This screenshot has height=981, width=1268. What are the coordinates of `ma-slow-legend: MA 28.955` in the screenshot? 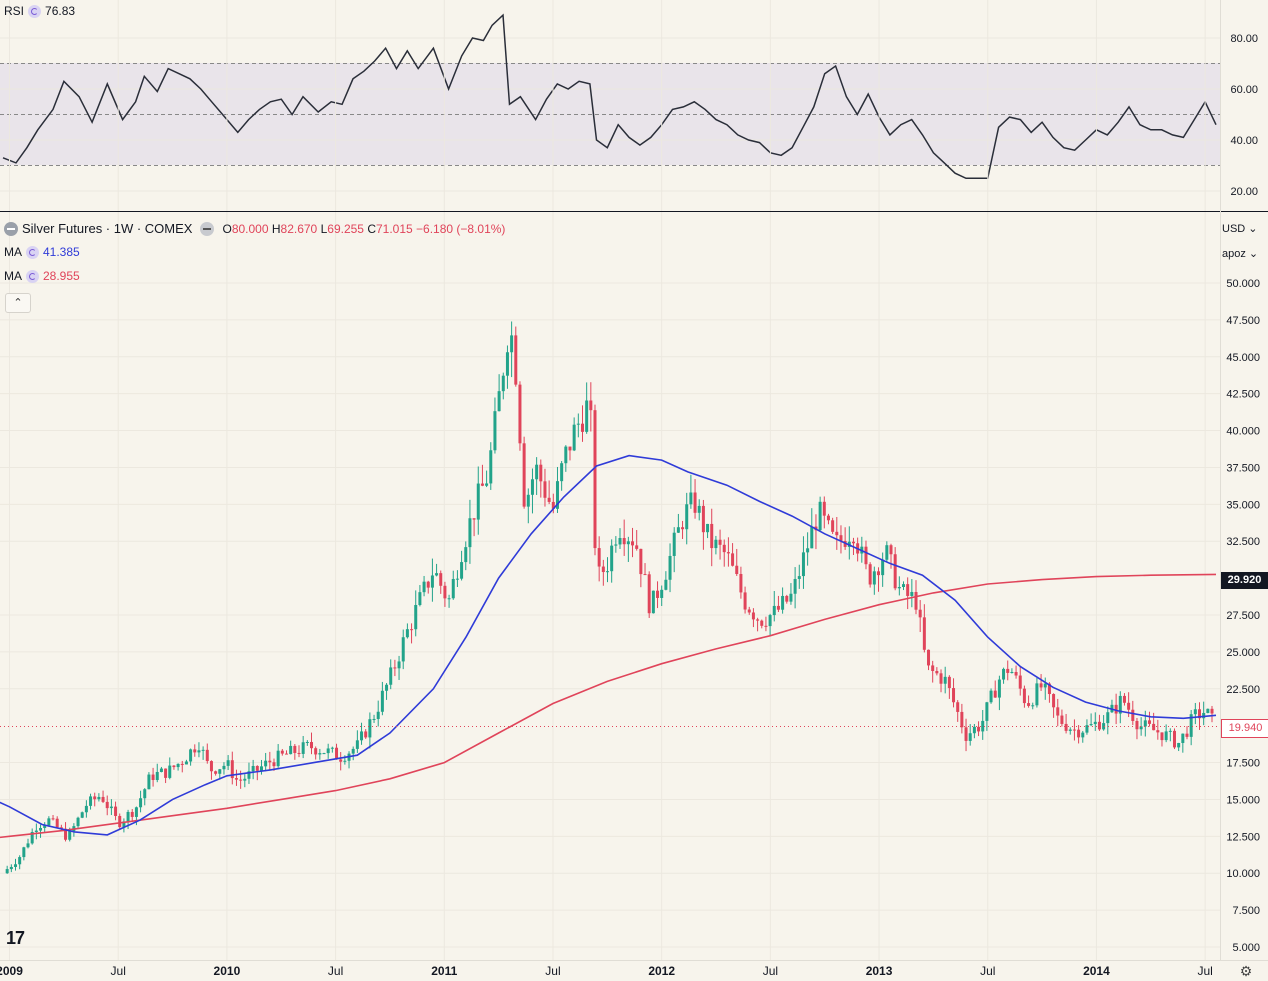 It's located at (42, 276).